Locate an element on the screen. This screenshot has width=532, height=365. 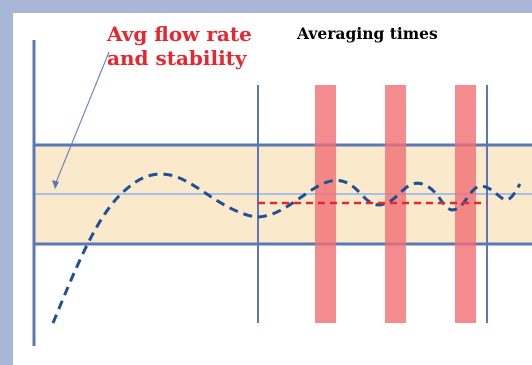
avg-flow-stability-label: Avg flow rate and stability is located at coordinates (179, 48).